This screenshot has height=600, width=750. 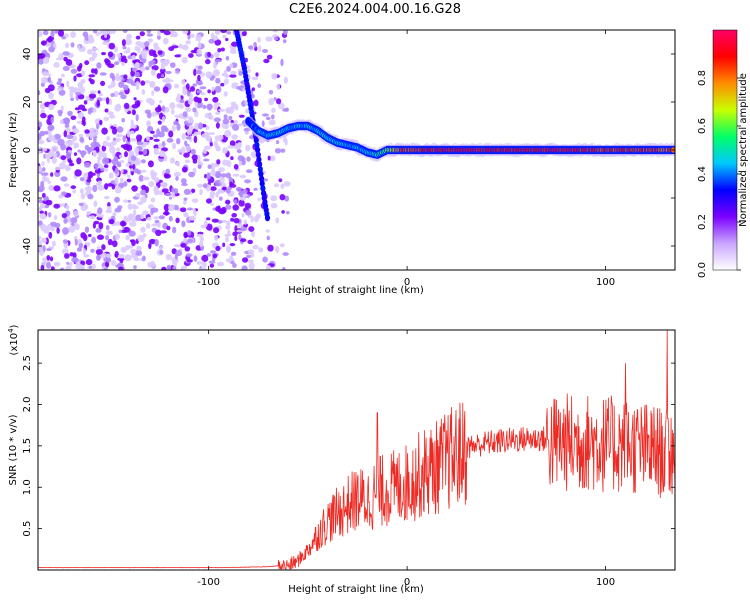 I want to click on spectrogram-y-tick-label: 40, so click(x=27, y=54).